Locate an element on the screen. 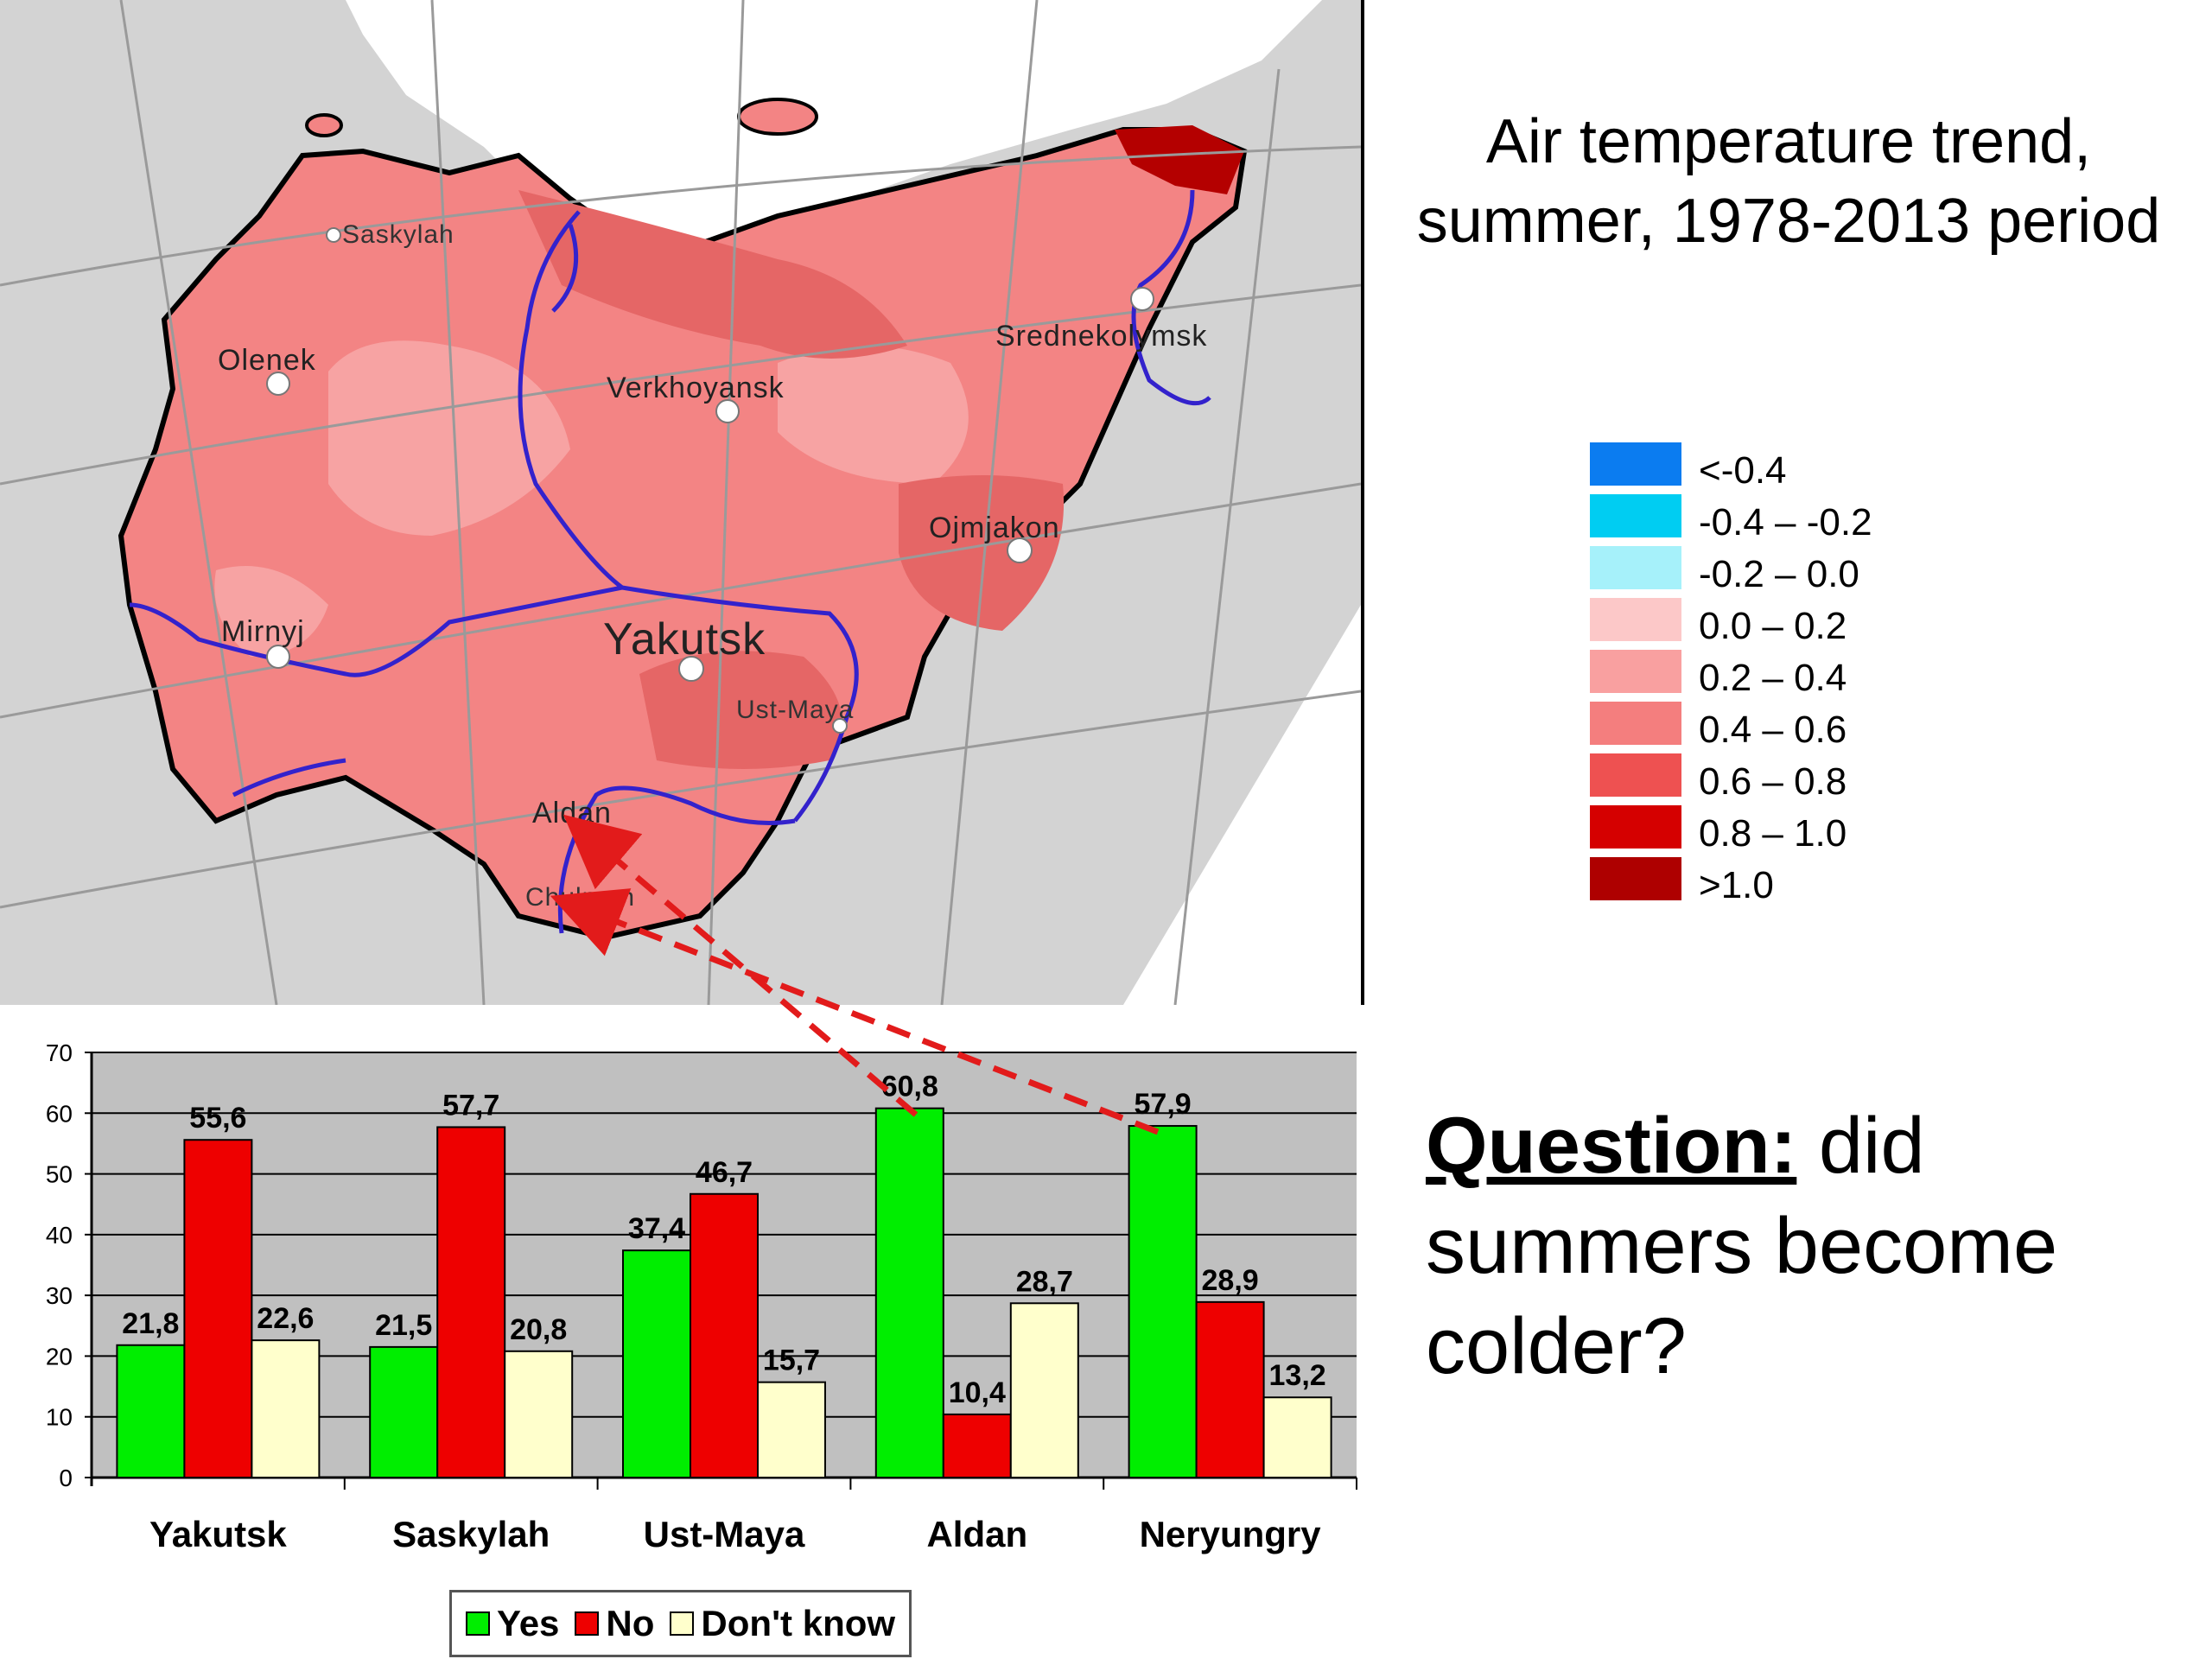  data-label: 28,7 is located at coordinates (1044, 1281).